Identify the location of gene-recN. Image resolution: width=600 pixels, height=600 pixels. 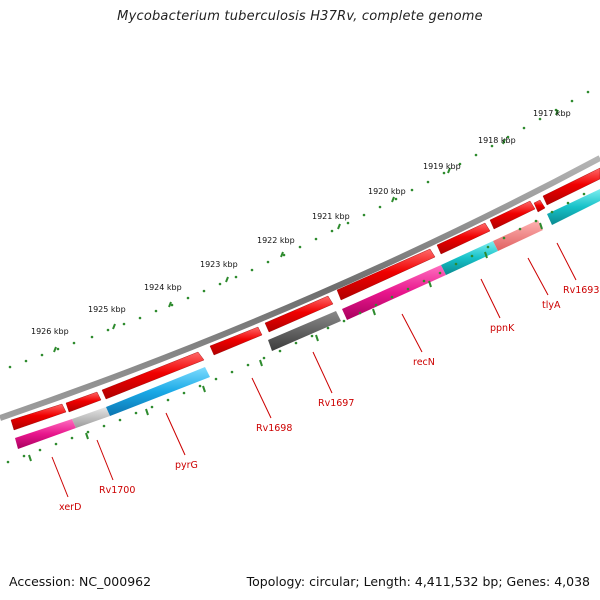
(394, 292).